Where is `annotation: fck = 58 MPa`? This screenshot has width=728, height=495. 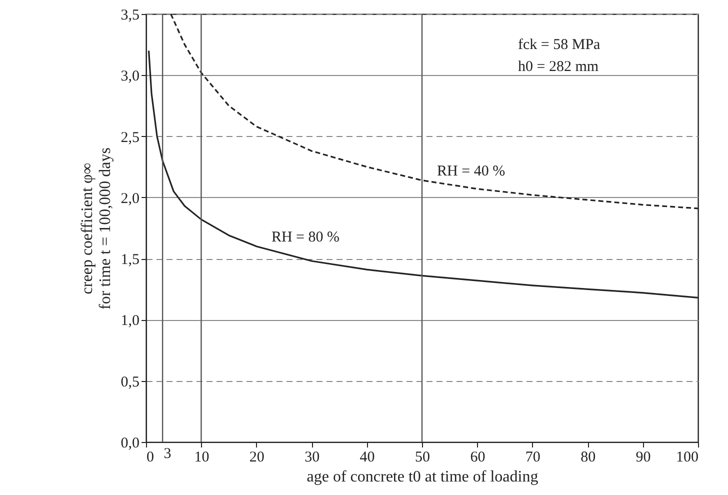 annotation: fck = 58 MPa is located at coordinates (559, 45).